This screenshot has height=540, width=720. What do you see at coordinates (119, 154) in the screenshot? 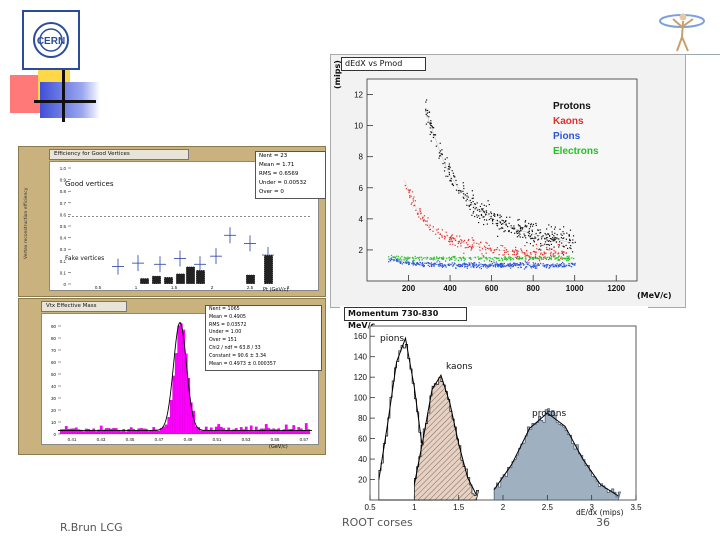
I see `efficiency-plot-title: Efficiency for Good Vertices` at bounding box center [119, 154].